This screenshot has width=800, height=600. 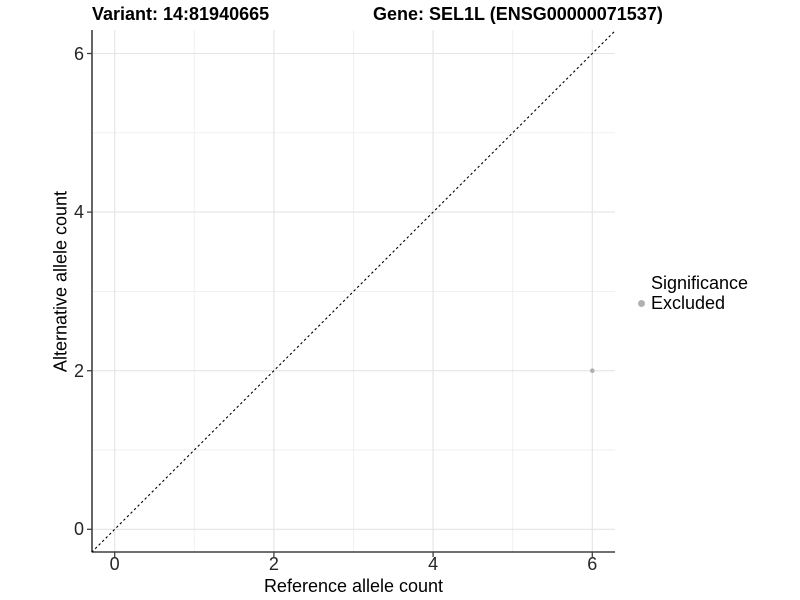 What do you see at coordinates (78, 370) in the screenshot?
I see `y-tick-label: 2` at bounding box center [78, 370].